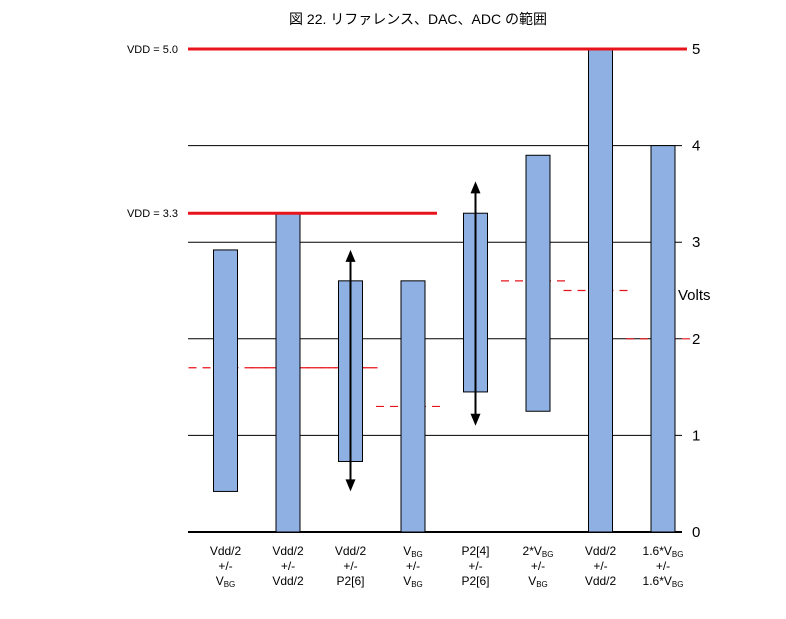 The height and width of the screenshot is (619, 786). What do you see at coordinates (678, 554) in the screenshot?
I see `category-label-8-line-1-part-2: BG` at bounding box center [678, 554].